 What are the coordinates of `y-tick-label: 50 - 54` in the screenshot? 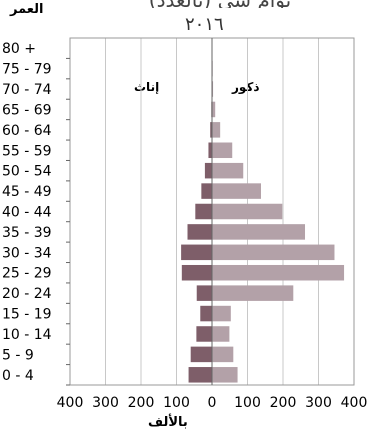 It's located at (27, 172).